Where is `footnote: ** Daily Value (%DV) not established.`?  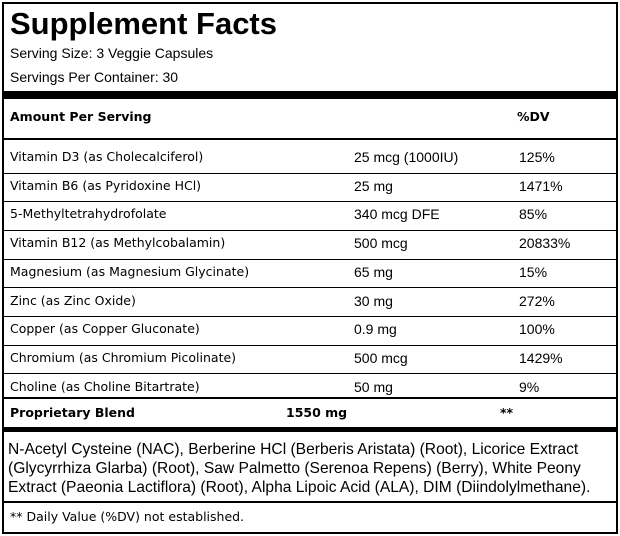 footnote: ** Daily Value (%DV) not established. is located at coordinates (127, 516).